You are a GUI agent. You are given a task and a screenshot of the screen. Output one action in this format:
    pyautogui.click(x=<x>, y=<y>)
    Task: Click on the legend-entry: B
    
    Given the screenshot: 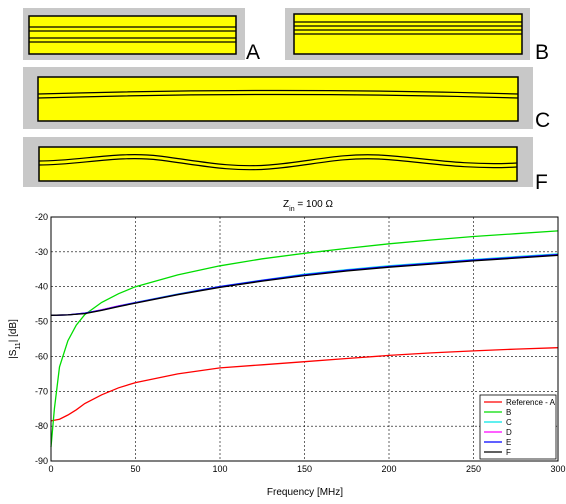 What is the action you would take?
    pyautogui.click(x=508, y=412)
    